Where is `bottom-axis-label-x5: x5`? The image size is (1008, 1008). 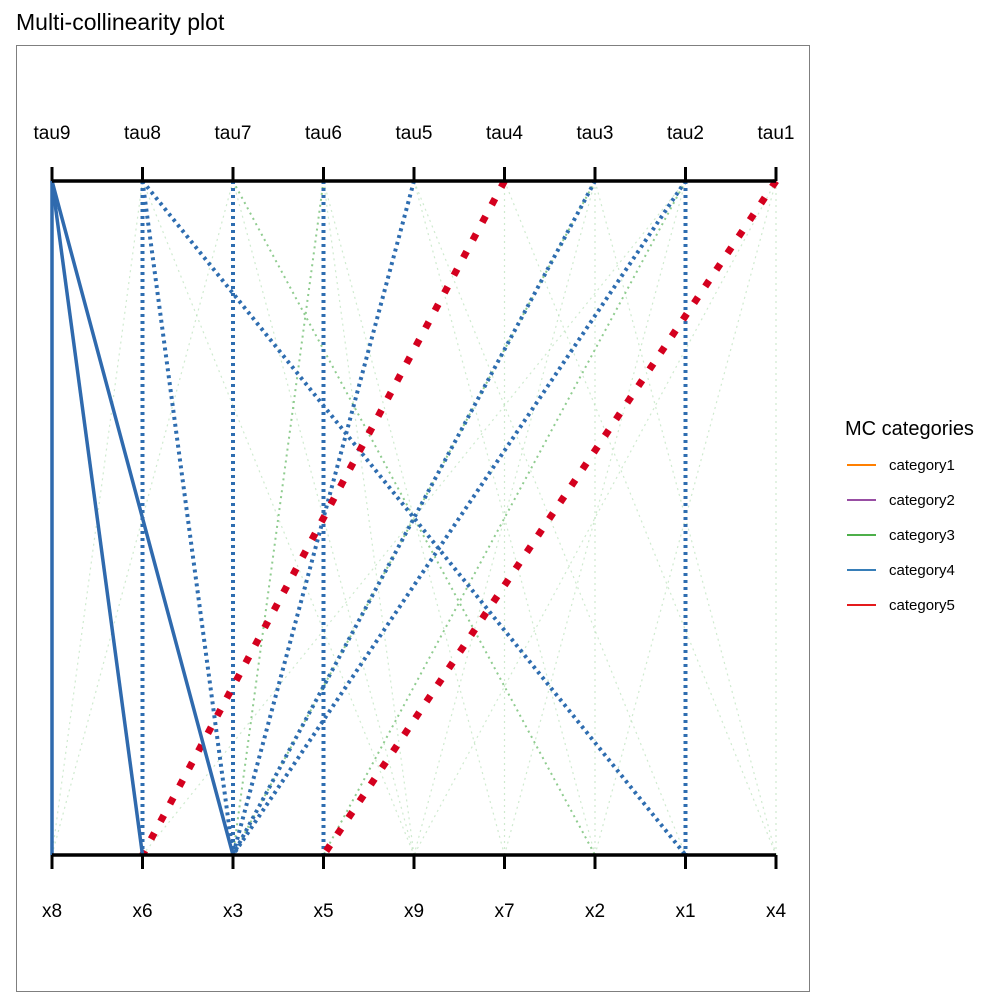 bottom-axis-label-x5: x5 is located at coordinates (323, 911).